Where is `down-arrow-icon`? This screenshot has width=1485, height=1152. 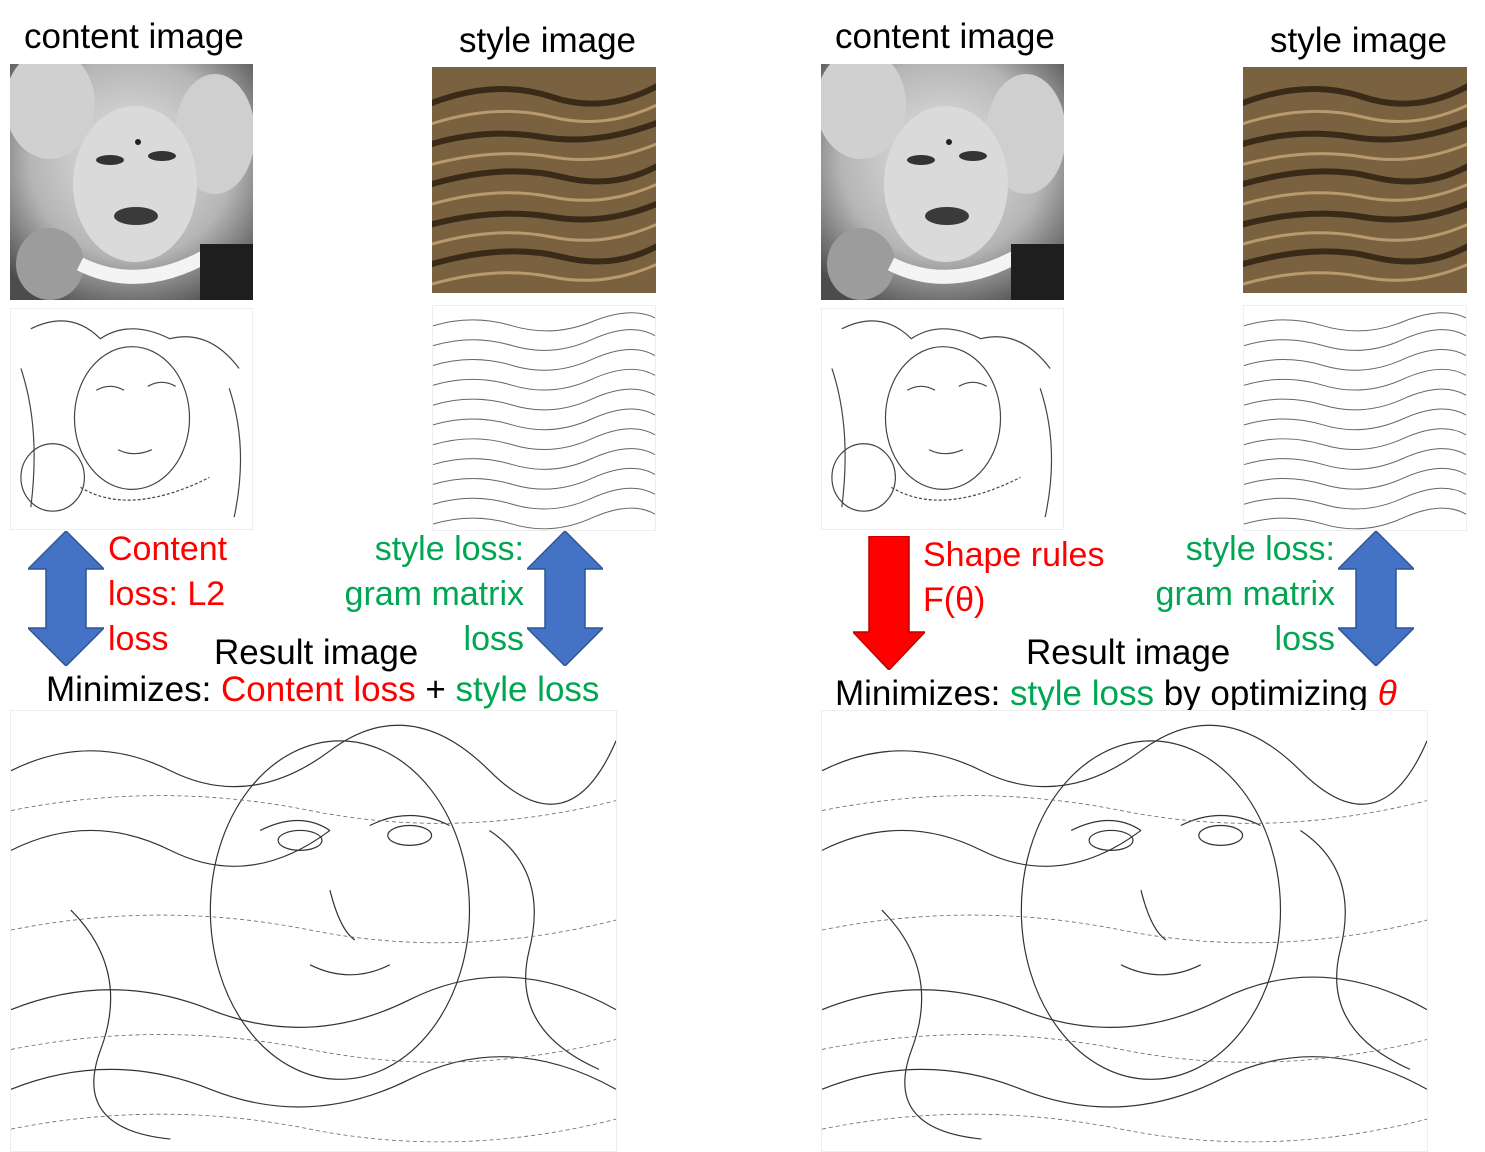
down-arrow-icon is located at coordinates (889, 603).